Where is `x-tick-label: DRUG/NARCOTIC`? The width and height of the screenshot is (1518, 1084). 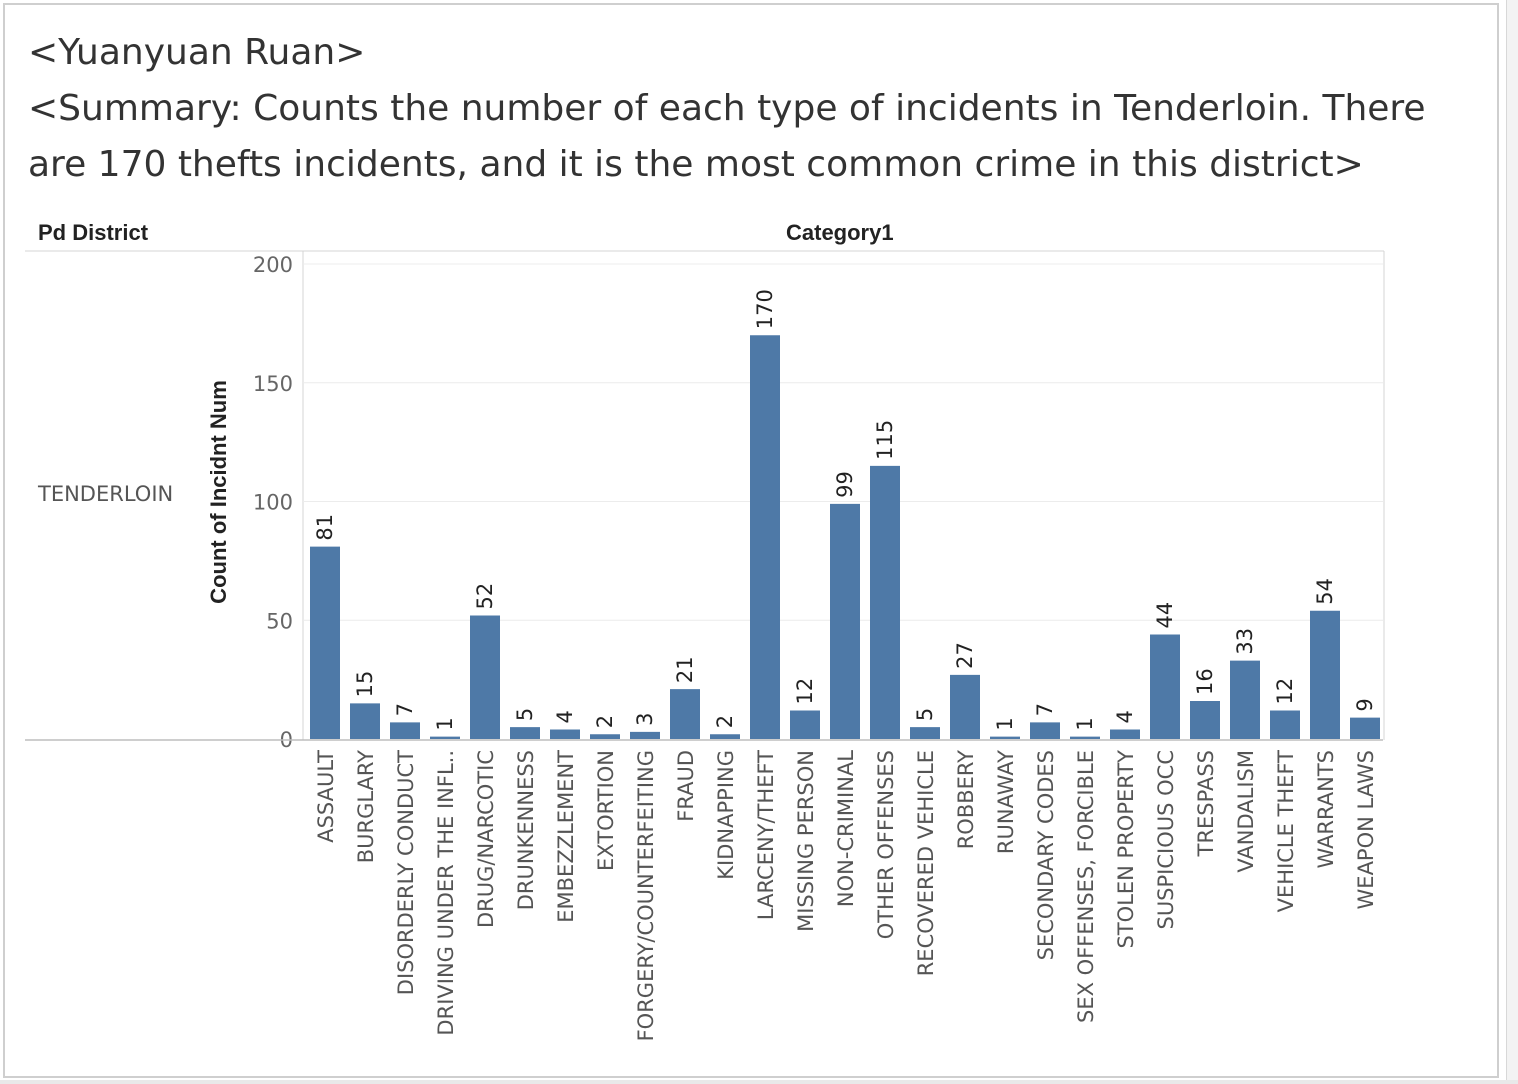
x-tick-label: DRUG/NARCOTIC is located at coordinates (486, 839).